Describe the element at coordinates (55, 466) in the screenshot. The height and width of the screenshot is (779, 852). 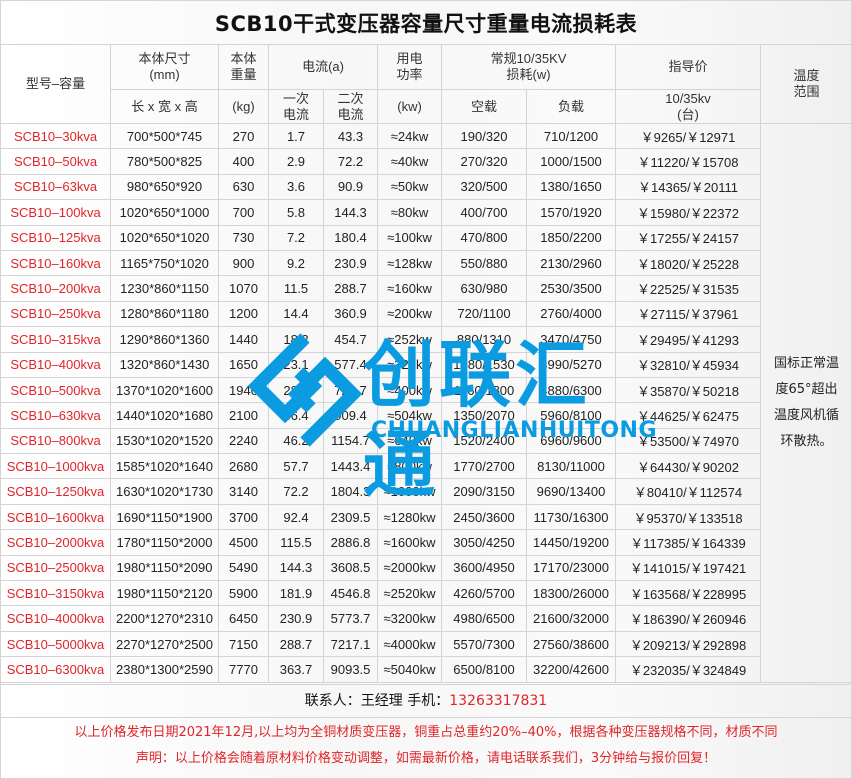
I see `cell-model: SCB10–1000kva` at that location.